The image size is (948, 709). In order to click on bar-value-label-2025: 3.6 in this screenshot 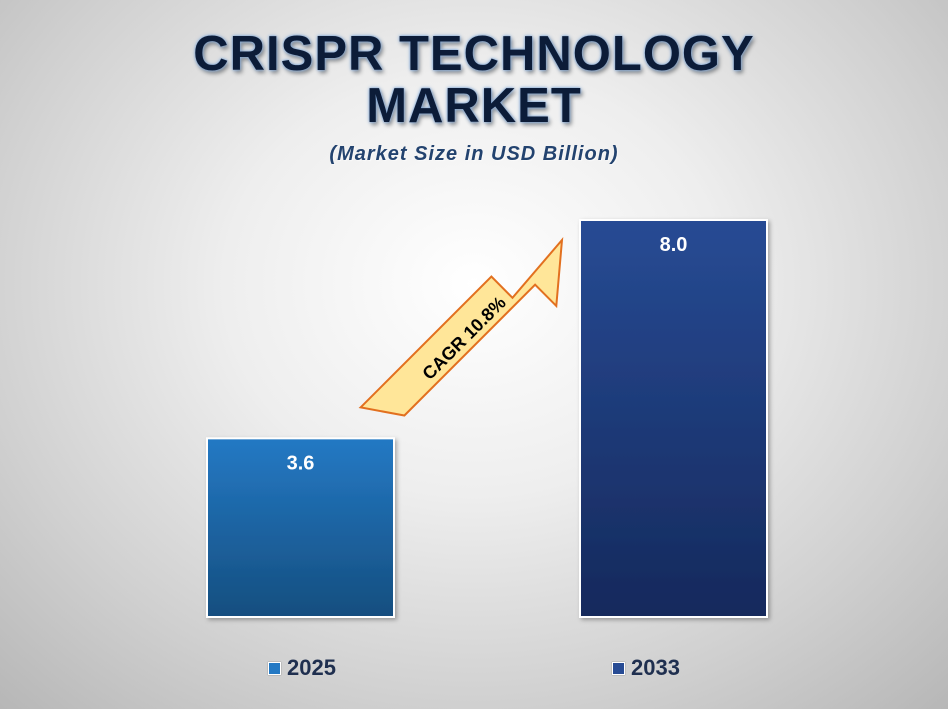, I will do `click(301, 463)`.